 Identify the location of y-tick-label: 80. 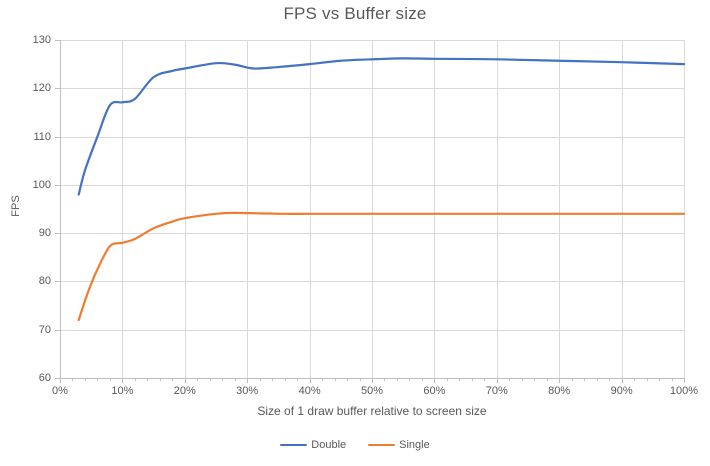
(44, 281).